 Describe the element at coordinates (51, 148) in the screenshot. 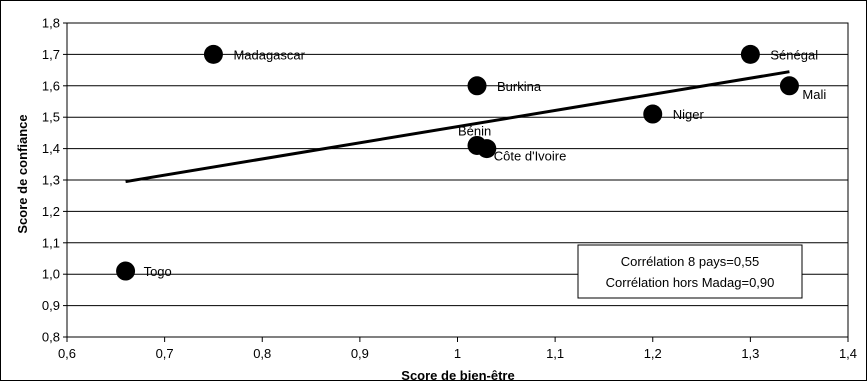

I see `y-tick-label: 1,4` at that location.